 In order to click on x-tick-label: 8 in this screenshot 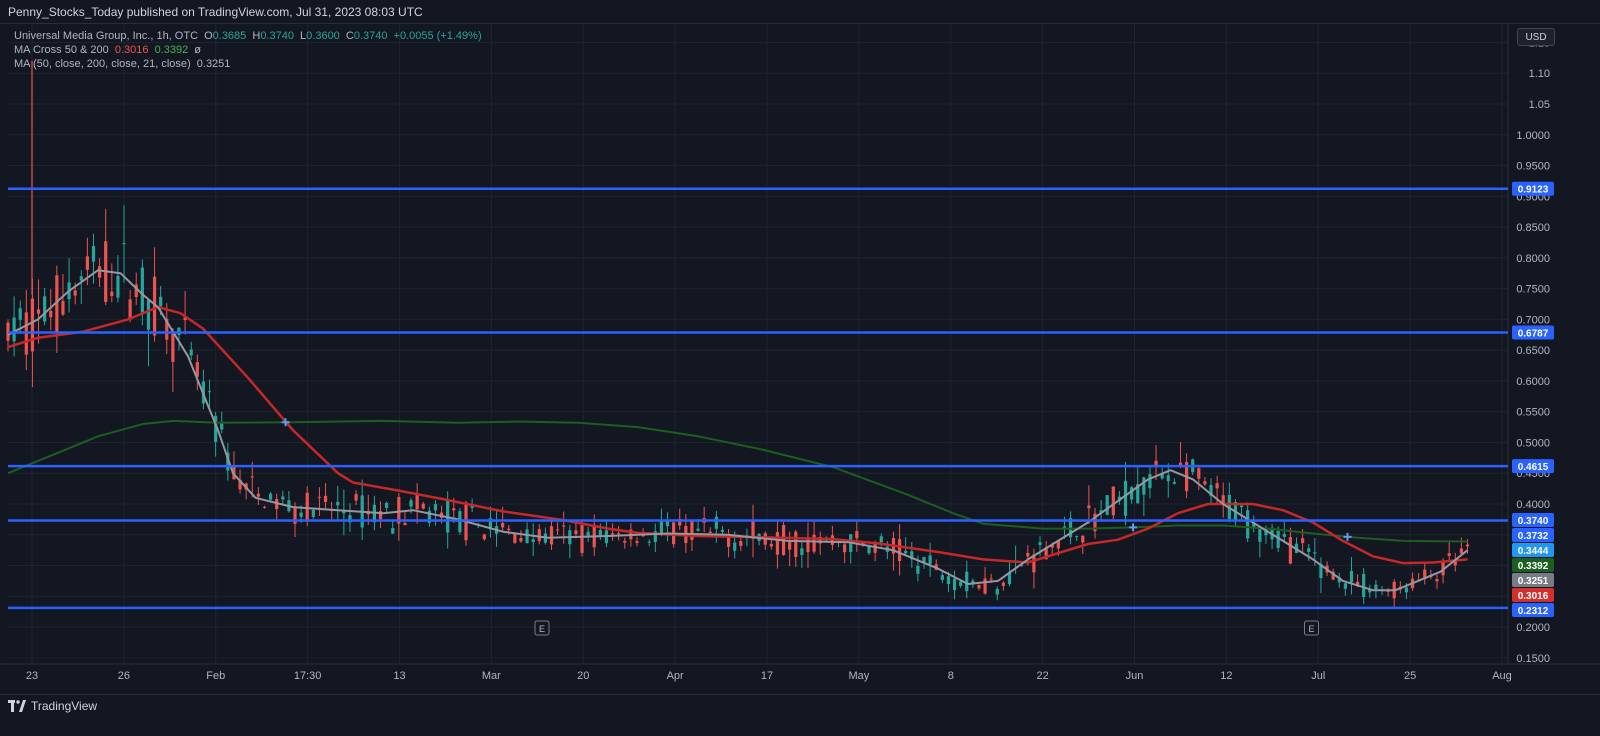, I will do `click(951, 676)`.